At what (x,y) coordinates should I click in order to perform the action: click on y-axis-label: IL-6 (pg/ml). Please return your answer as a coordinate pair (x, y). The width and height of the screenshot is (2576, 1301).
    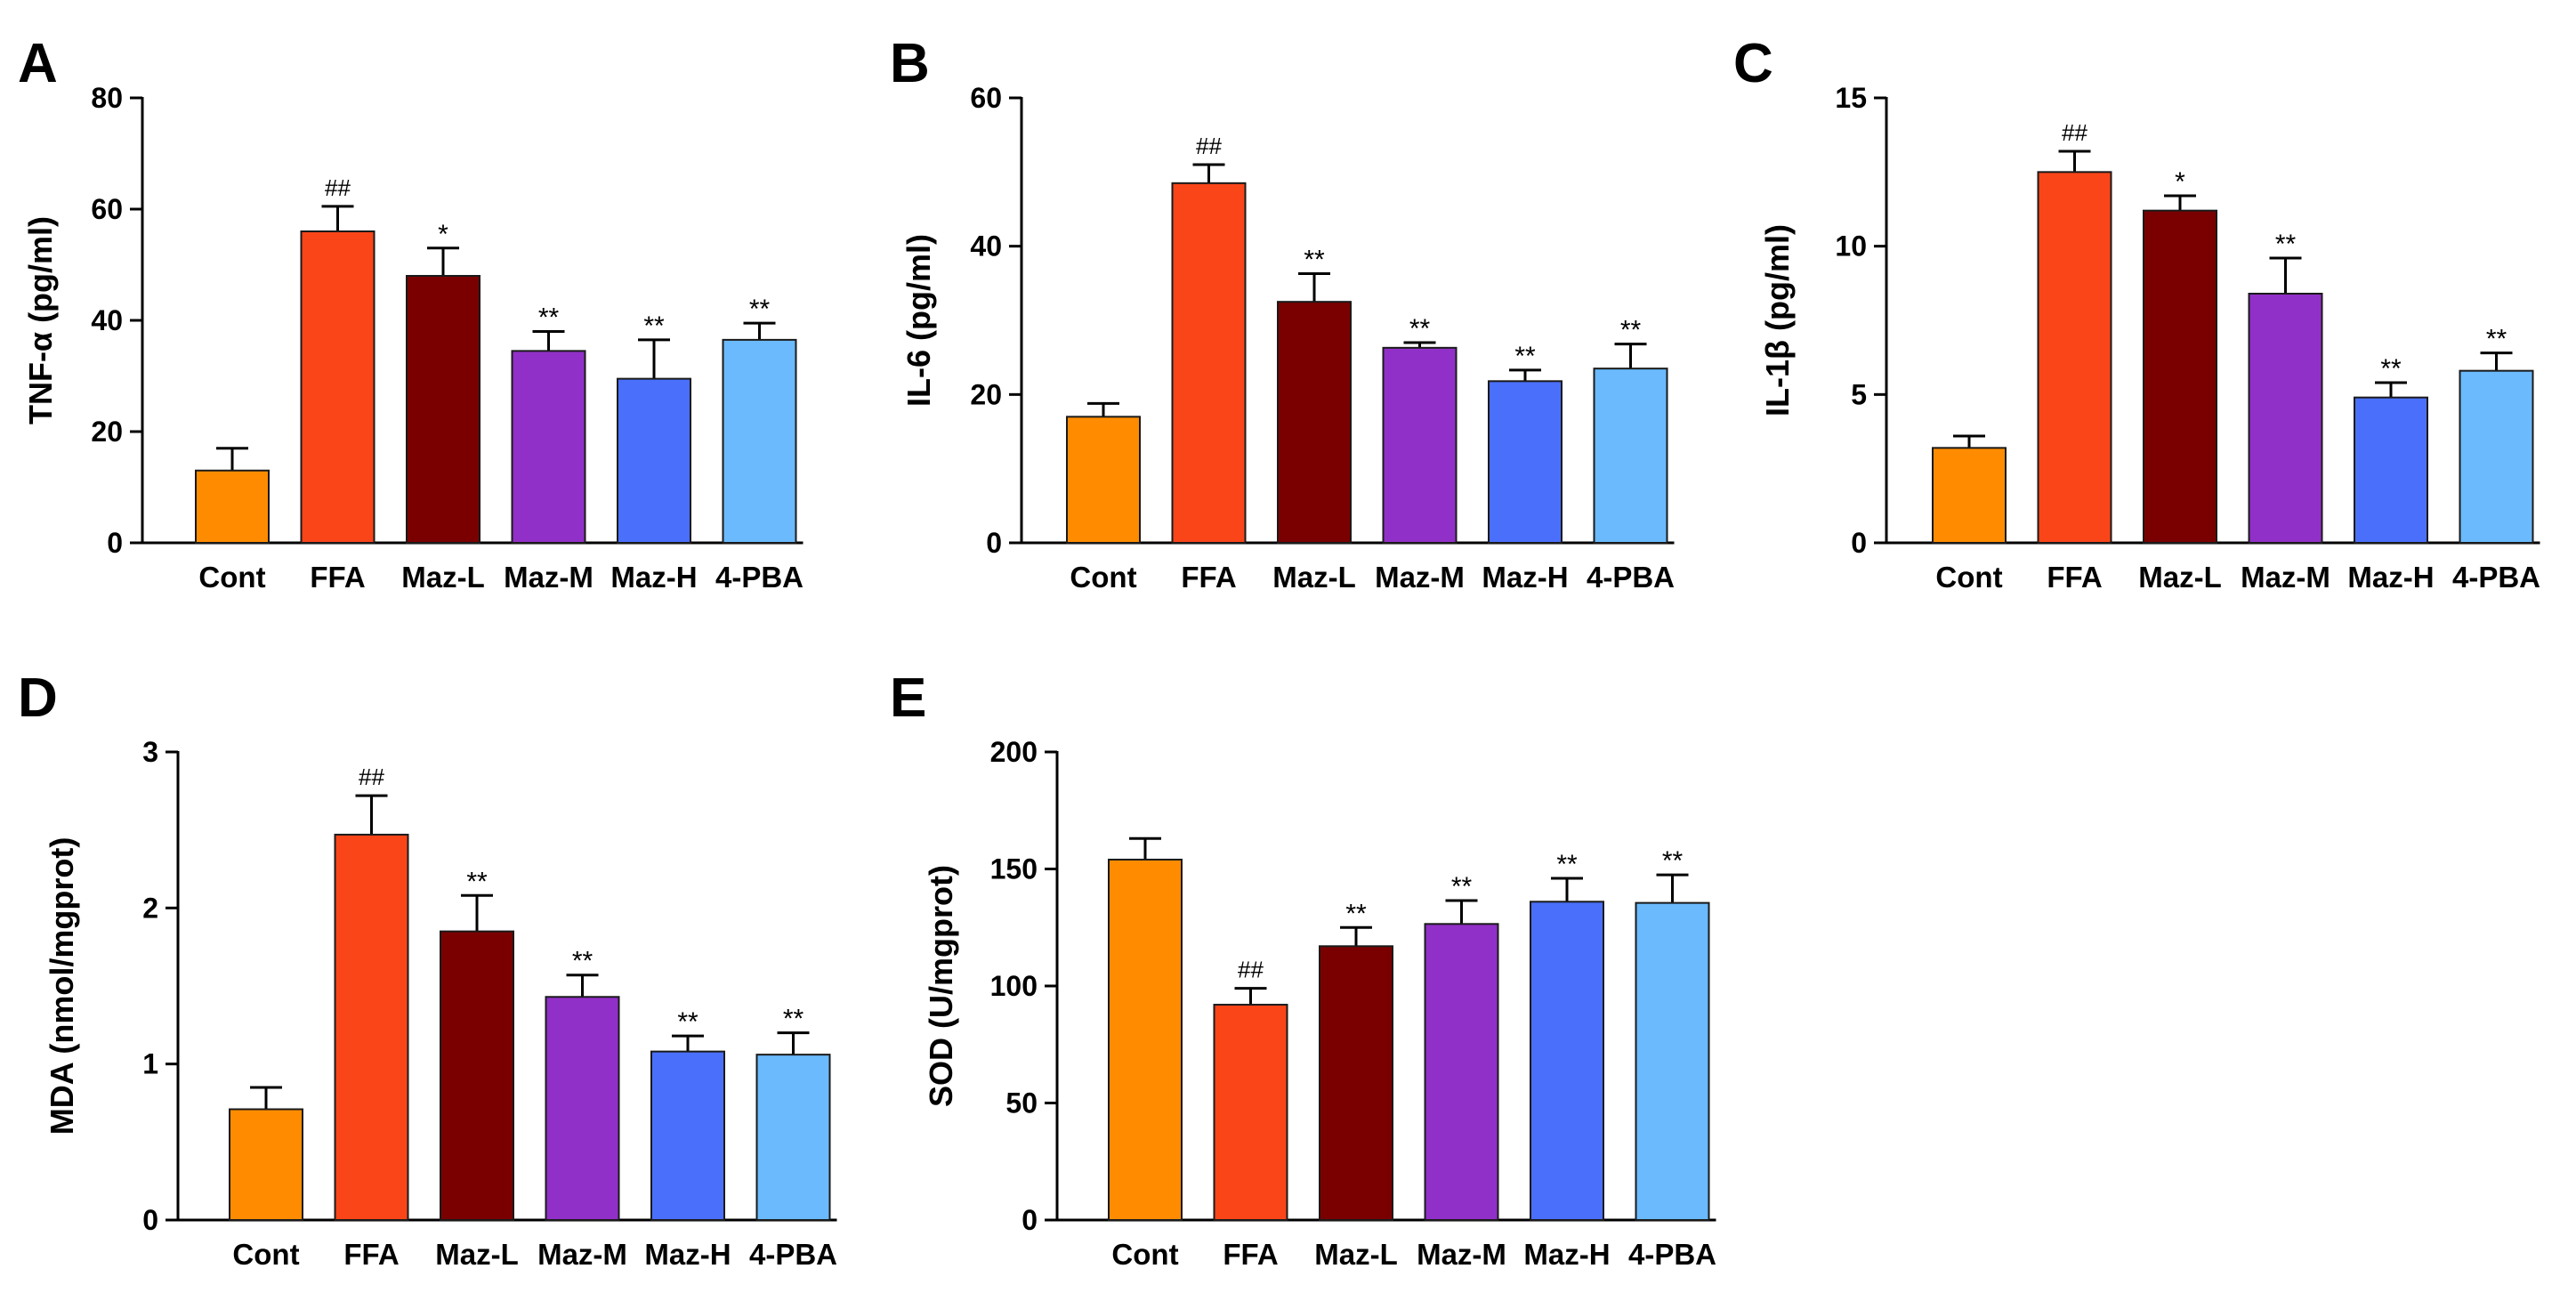
    Looking at the image, I should click on (918, 320).